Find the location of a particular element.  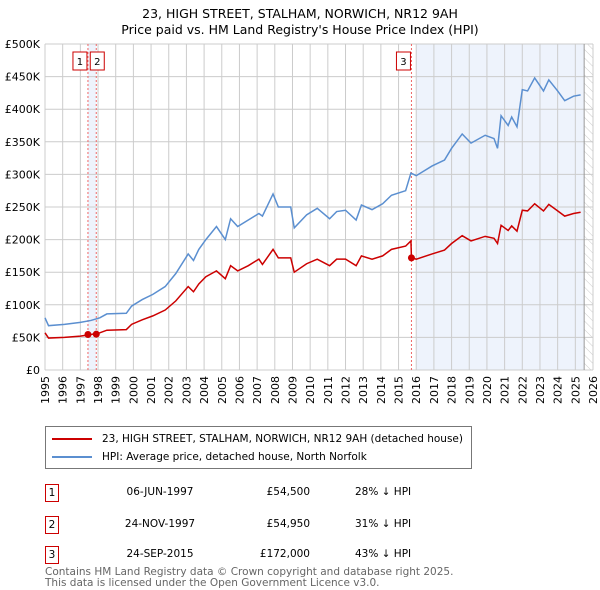

x-tick-label: 2014 is located at coordinates (381, 390).